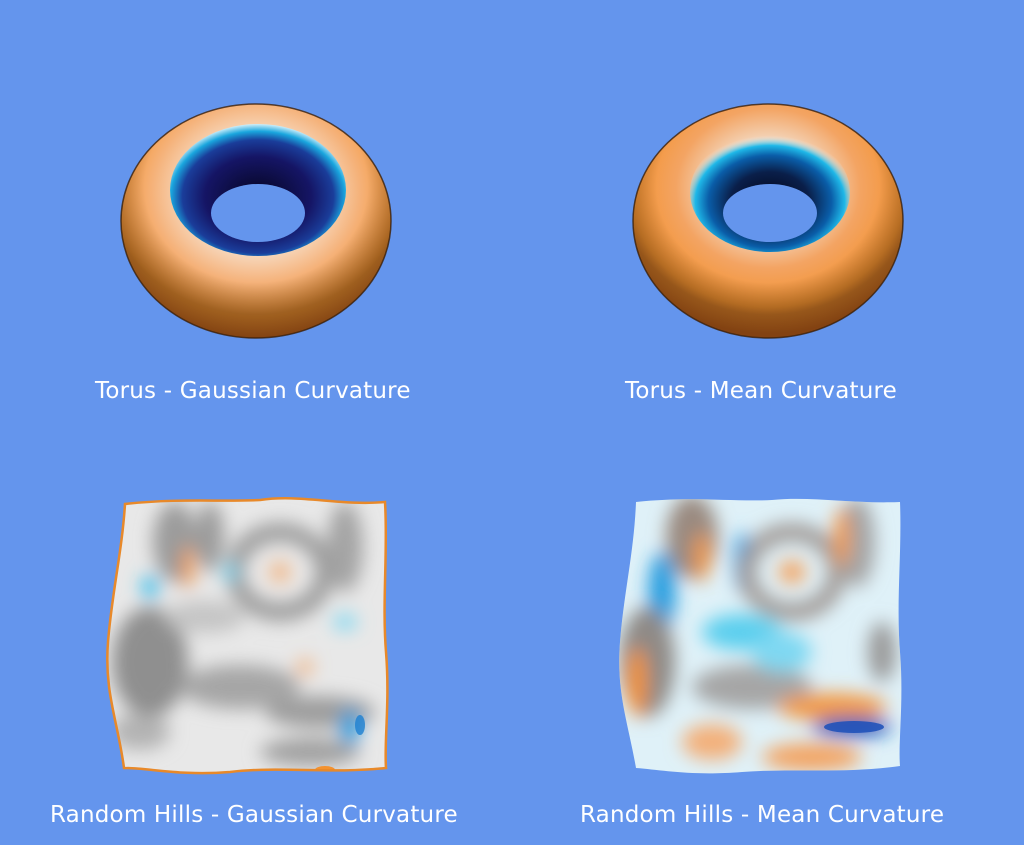  I want to click on torus-mean-surface, so click(768, 221).